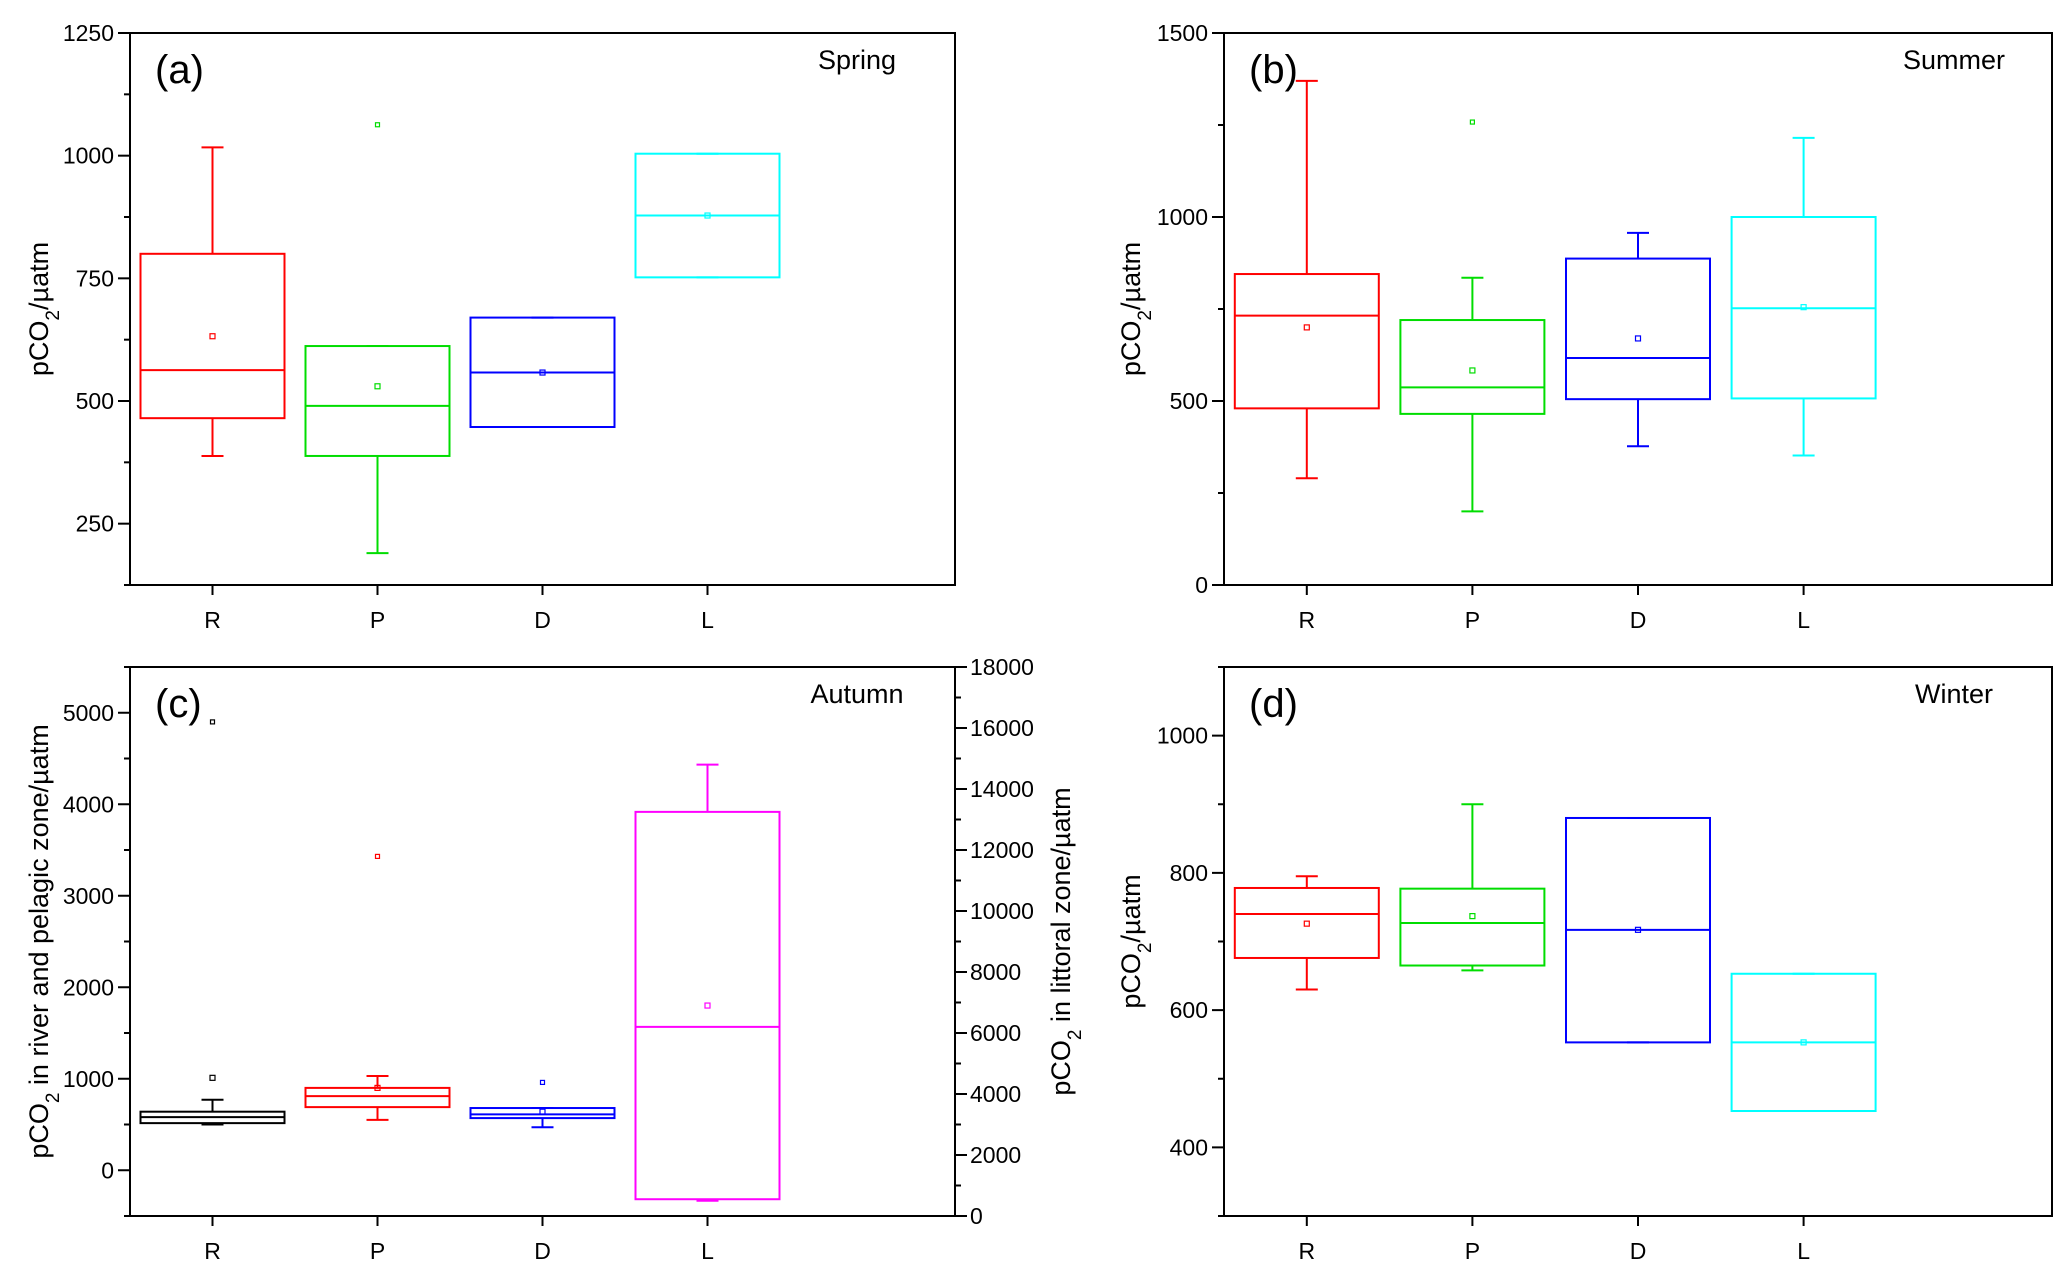 The image size is (2067, 1278). I want to click on y-right-tick-label: 0, so click(976, 1216).